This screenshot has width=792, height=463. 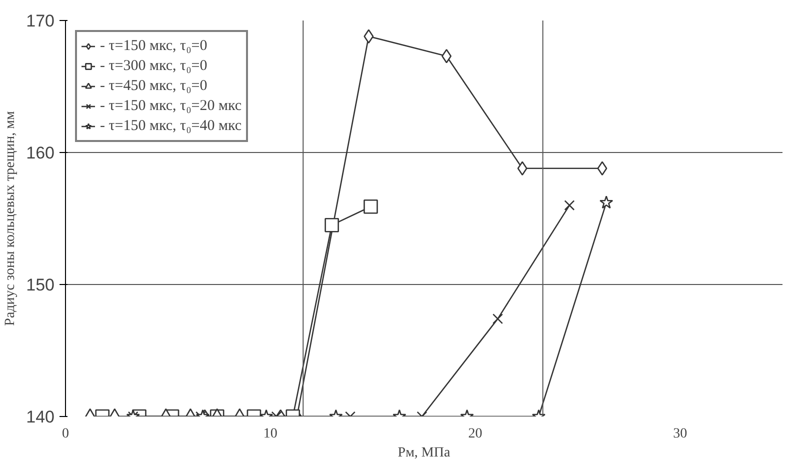 I want to click on legend-label: - τ=300 мкс, τ₀=0, so click(x=154, y=66).